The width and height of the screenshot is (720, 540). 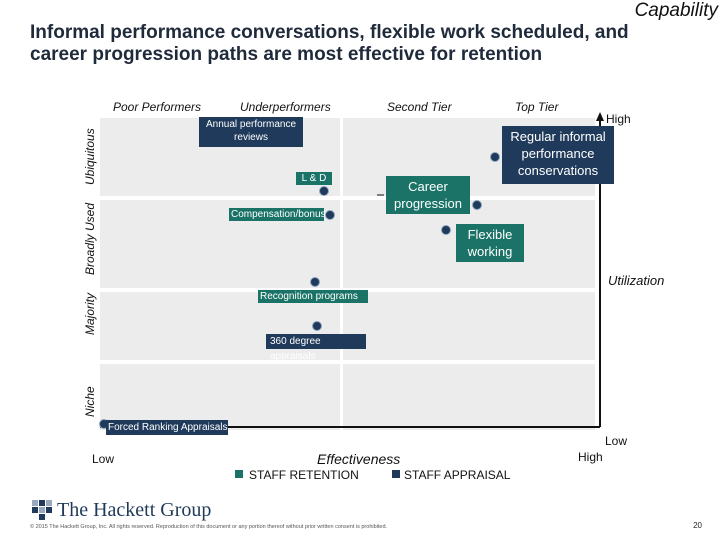 What do you see at coordinates (590, 457) in the screenshot?
I see `axis-high-right: High` at bounding box center [590, 457].